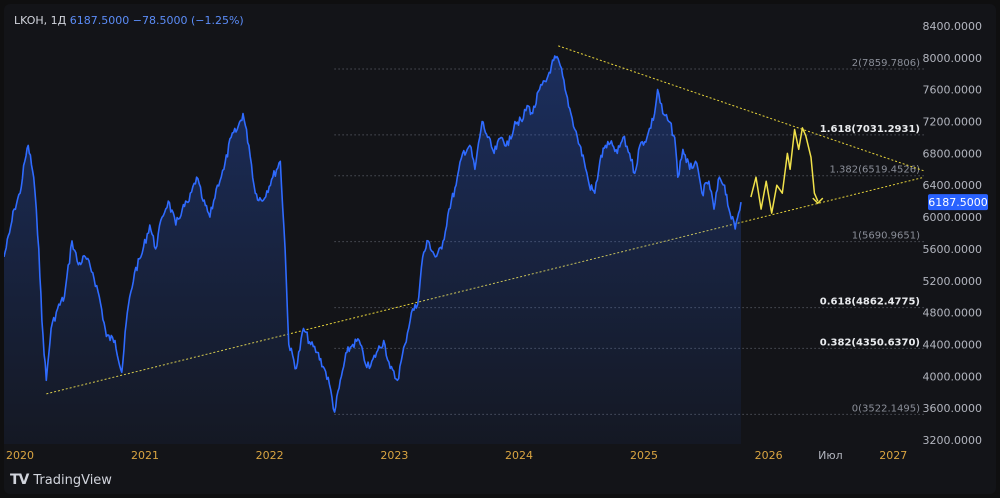  I want to click on fib-label: 0.618(4862.4775), so click(870, 302).